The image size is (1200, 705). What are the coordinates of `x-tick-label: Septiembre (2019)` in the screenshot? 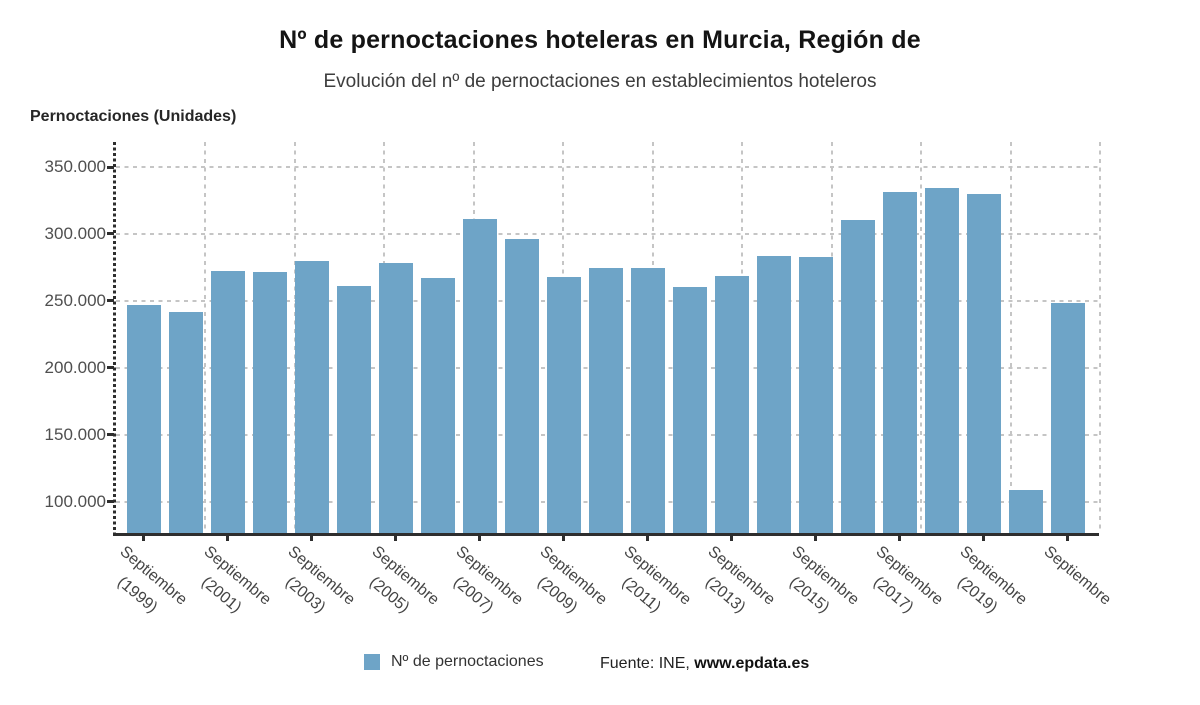 It's located at (984, 585).